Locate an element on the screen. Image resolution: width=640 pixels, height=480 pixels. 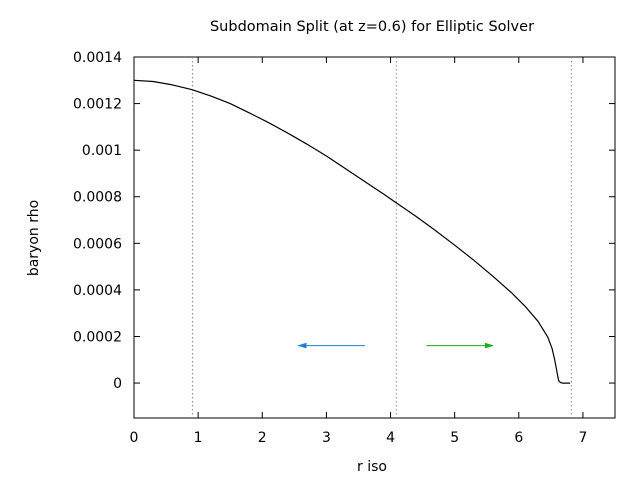
y-tick-label: 0 is located at coordinates (117, 384).